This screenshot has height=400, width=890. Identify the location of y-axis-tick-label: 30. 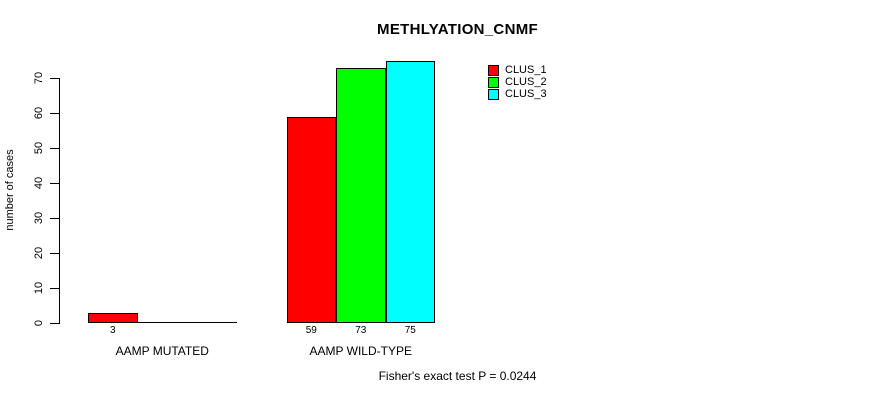
(39, 218).